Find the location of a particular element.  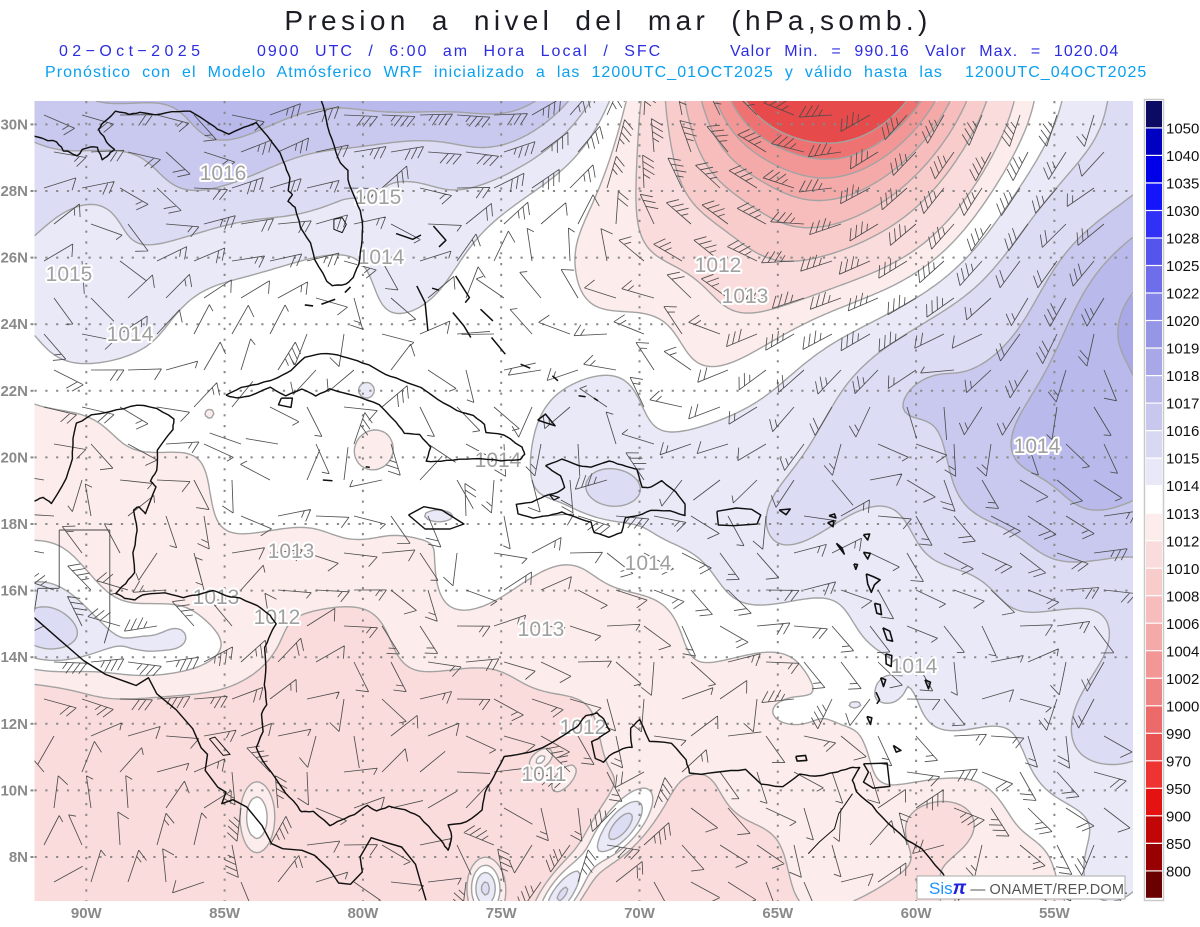

svg-text: 850 is located at coordinates (1178, 844).